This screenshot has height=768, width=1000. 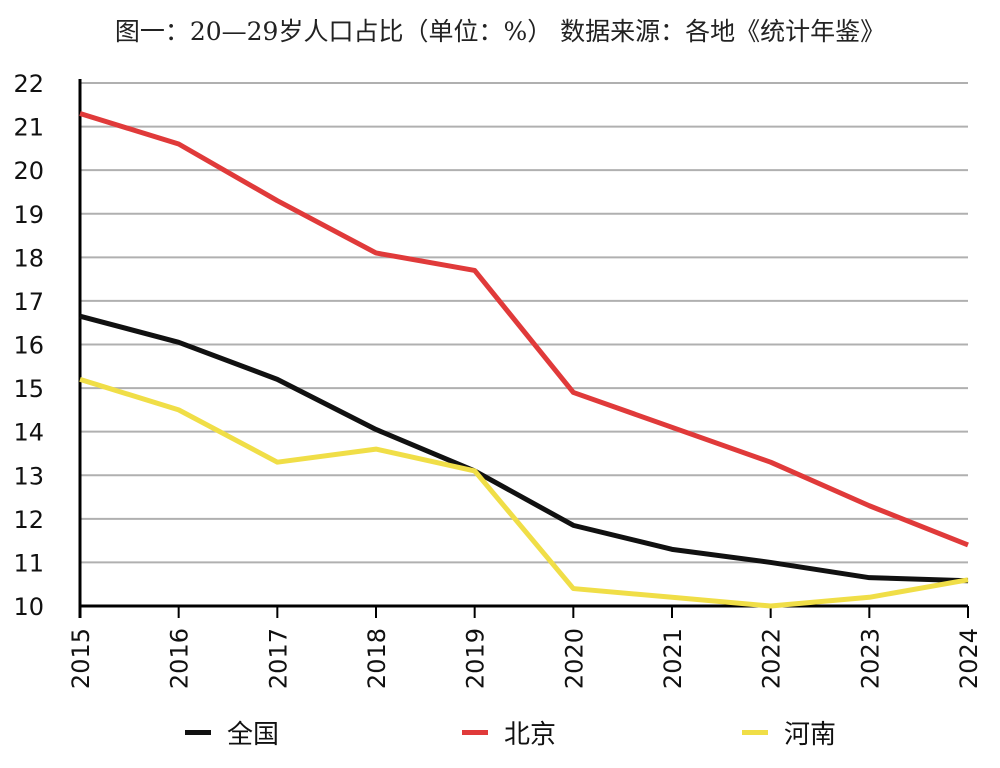 I want to click on chart-title: 图一：20—29岁人口占比（单位：%） 数据来源：各地《统计年鉴》, so click(x=500, y=31).